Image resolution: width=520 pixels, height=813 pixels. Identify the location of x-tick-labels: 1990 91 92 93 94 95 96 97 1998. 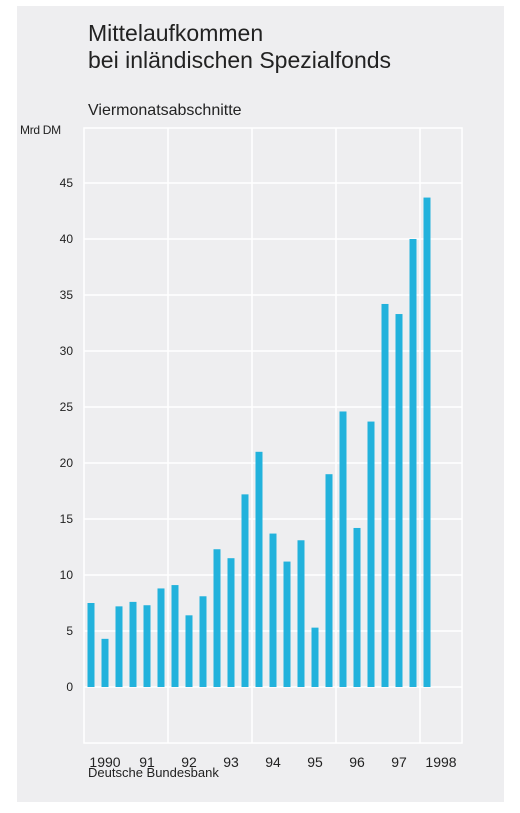
(272, 762).